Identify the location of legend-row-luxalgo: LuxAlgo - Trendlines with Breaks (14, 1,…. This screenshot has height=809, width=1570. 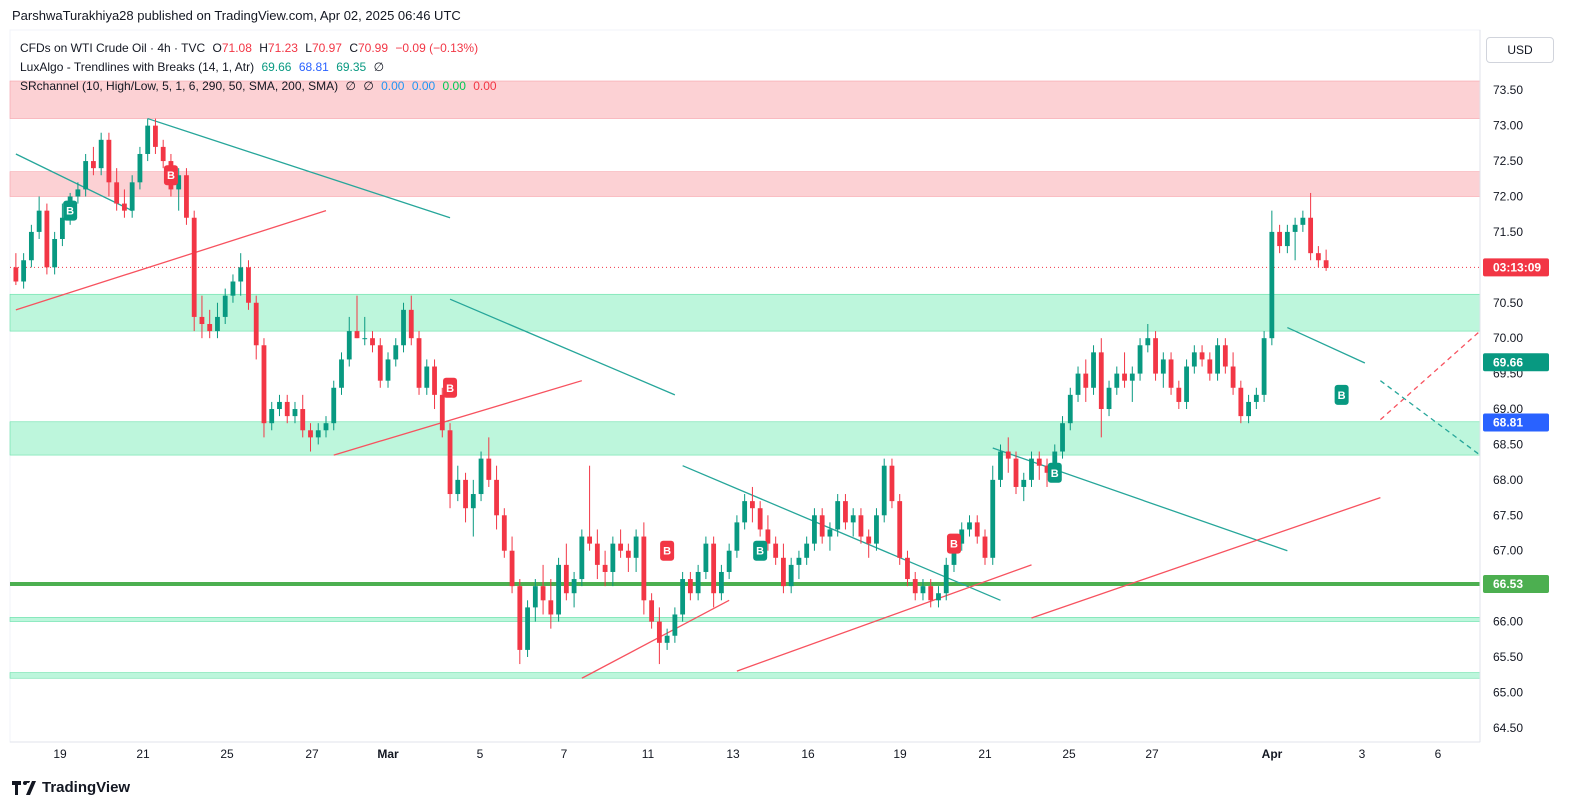
(260, 67).